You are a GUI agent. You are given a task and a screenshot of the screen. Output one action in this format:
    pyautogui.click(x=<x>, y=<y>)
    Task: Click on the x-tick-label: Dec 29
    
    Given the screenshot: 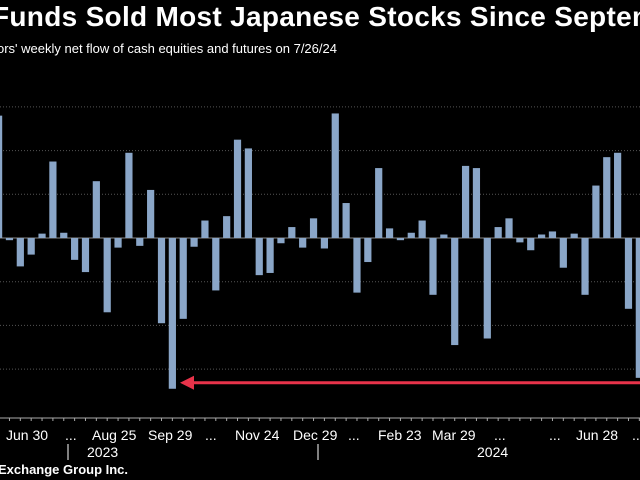 What is the action you would take?
    pyautogui.click(x=315, y=435)
    